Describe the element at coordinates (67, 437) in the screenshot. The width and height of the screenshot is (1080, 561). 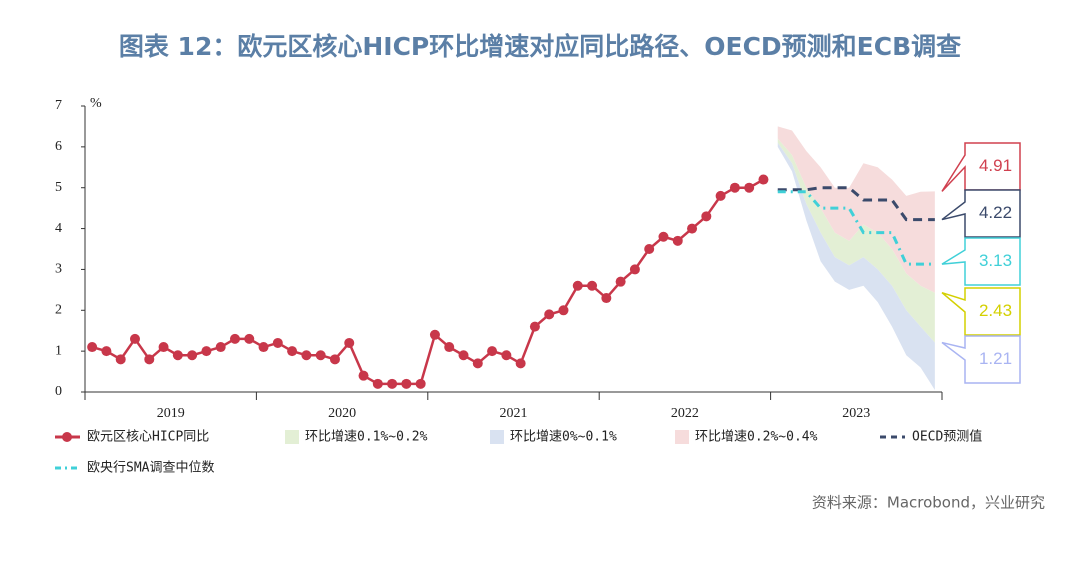
I see `legend-marker` at that location.